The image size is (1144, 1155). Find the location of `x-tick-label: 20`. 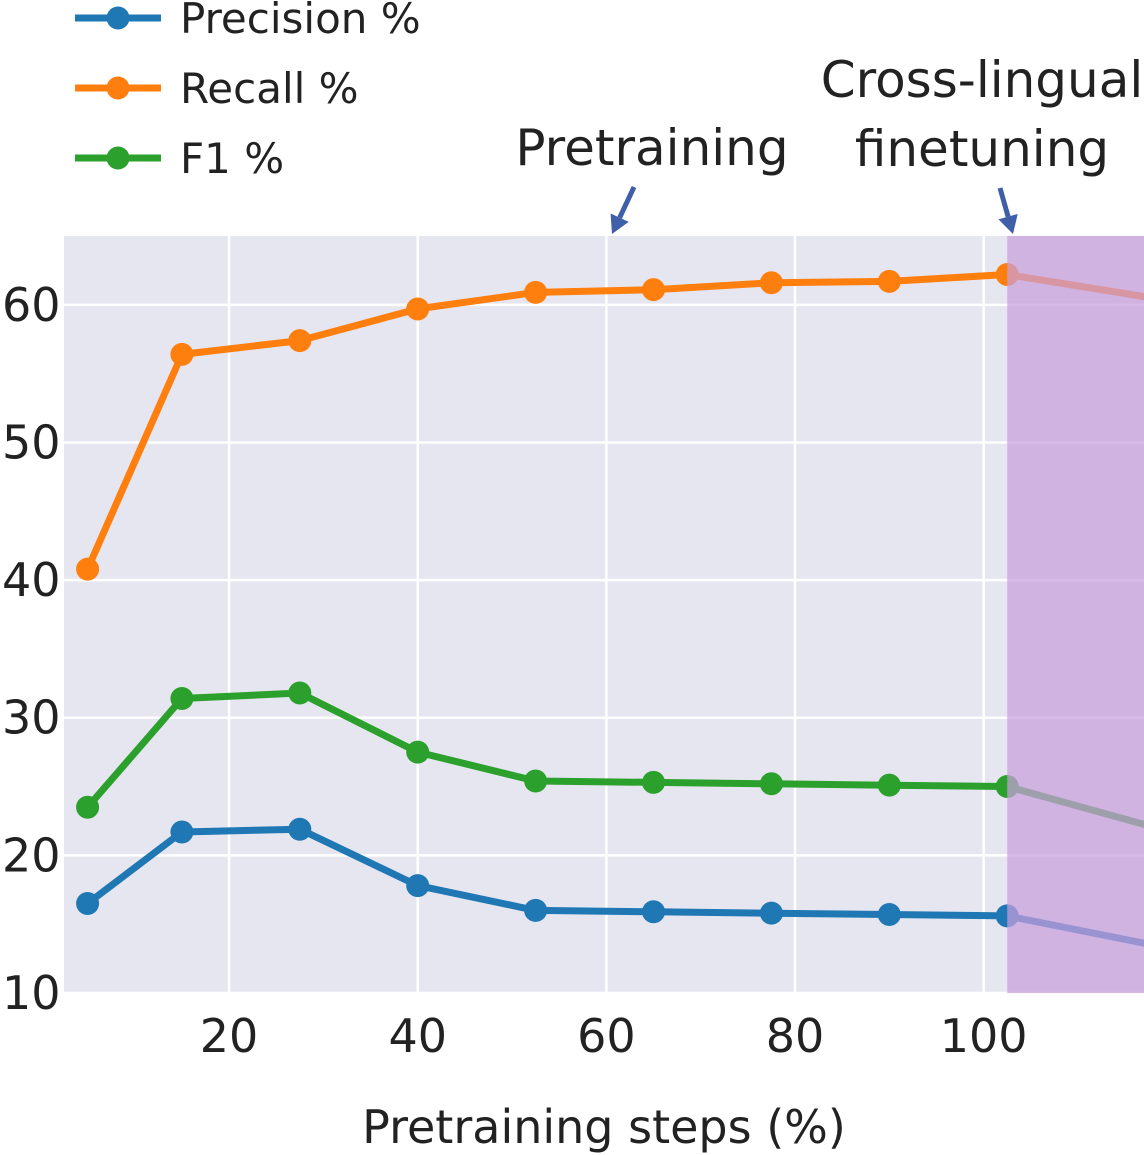

x-tick-label: 20 is located at coordinates (229, 1036).